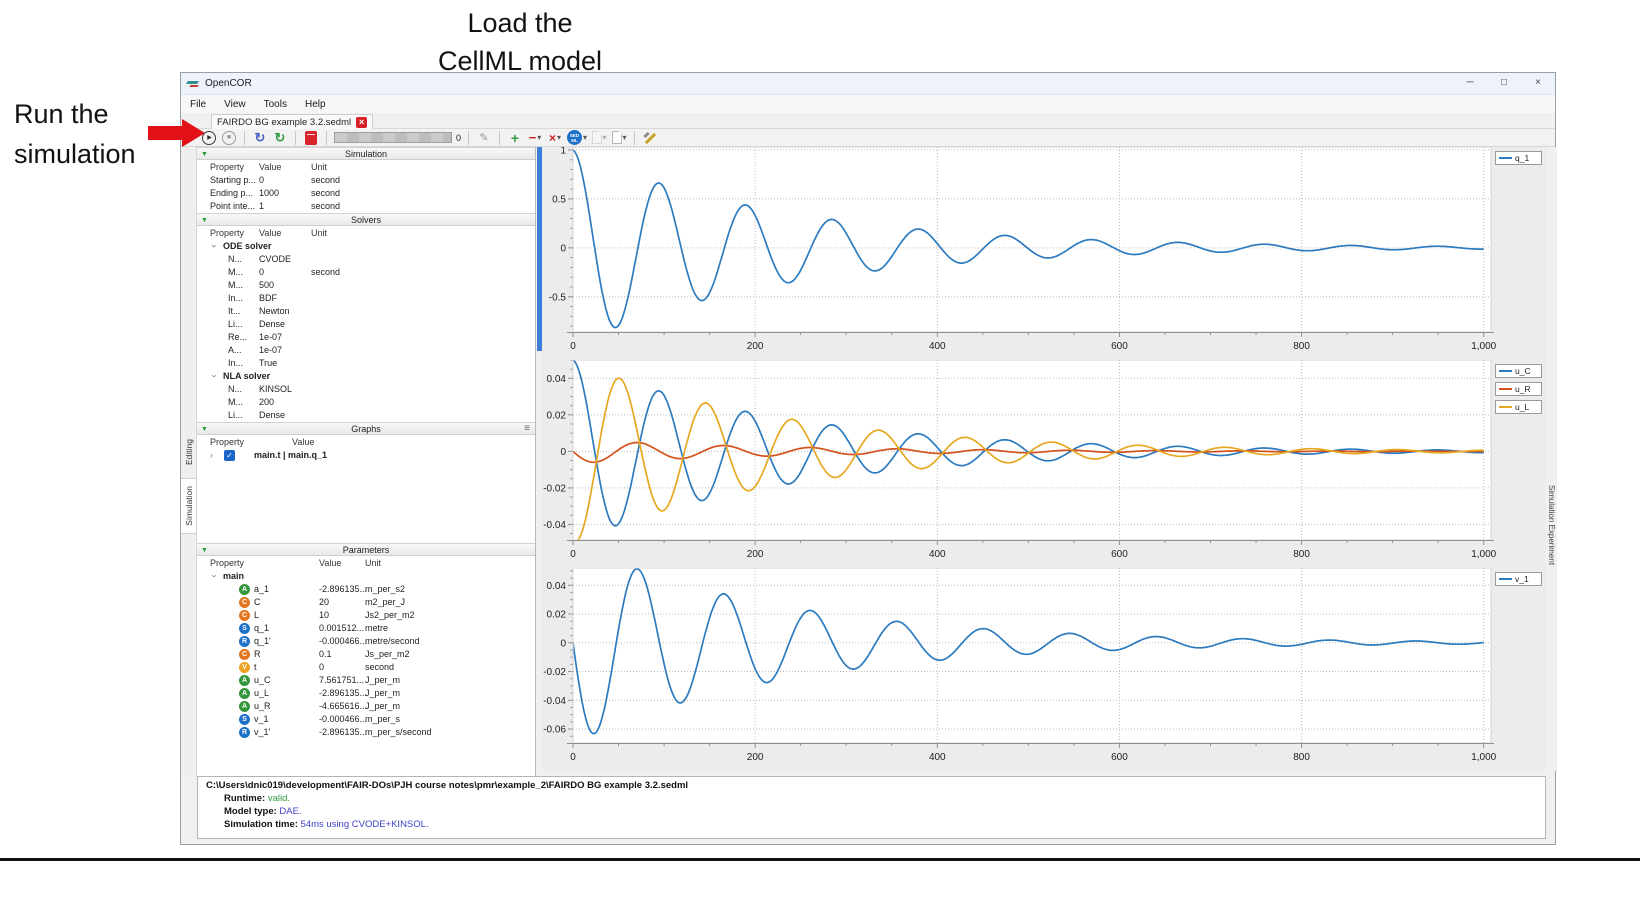  What do you see at coordinates (366, 193) in the screenshot?
I see `simulation-property-row: Ending p... 1000 second` at bounding box center [366, 193].